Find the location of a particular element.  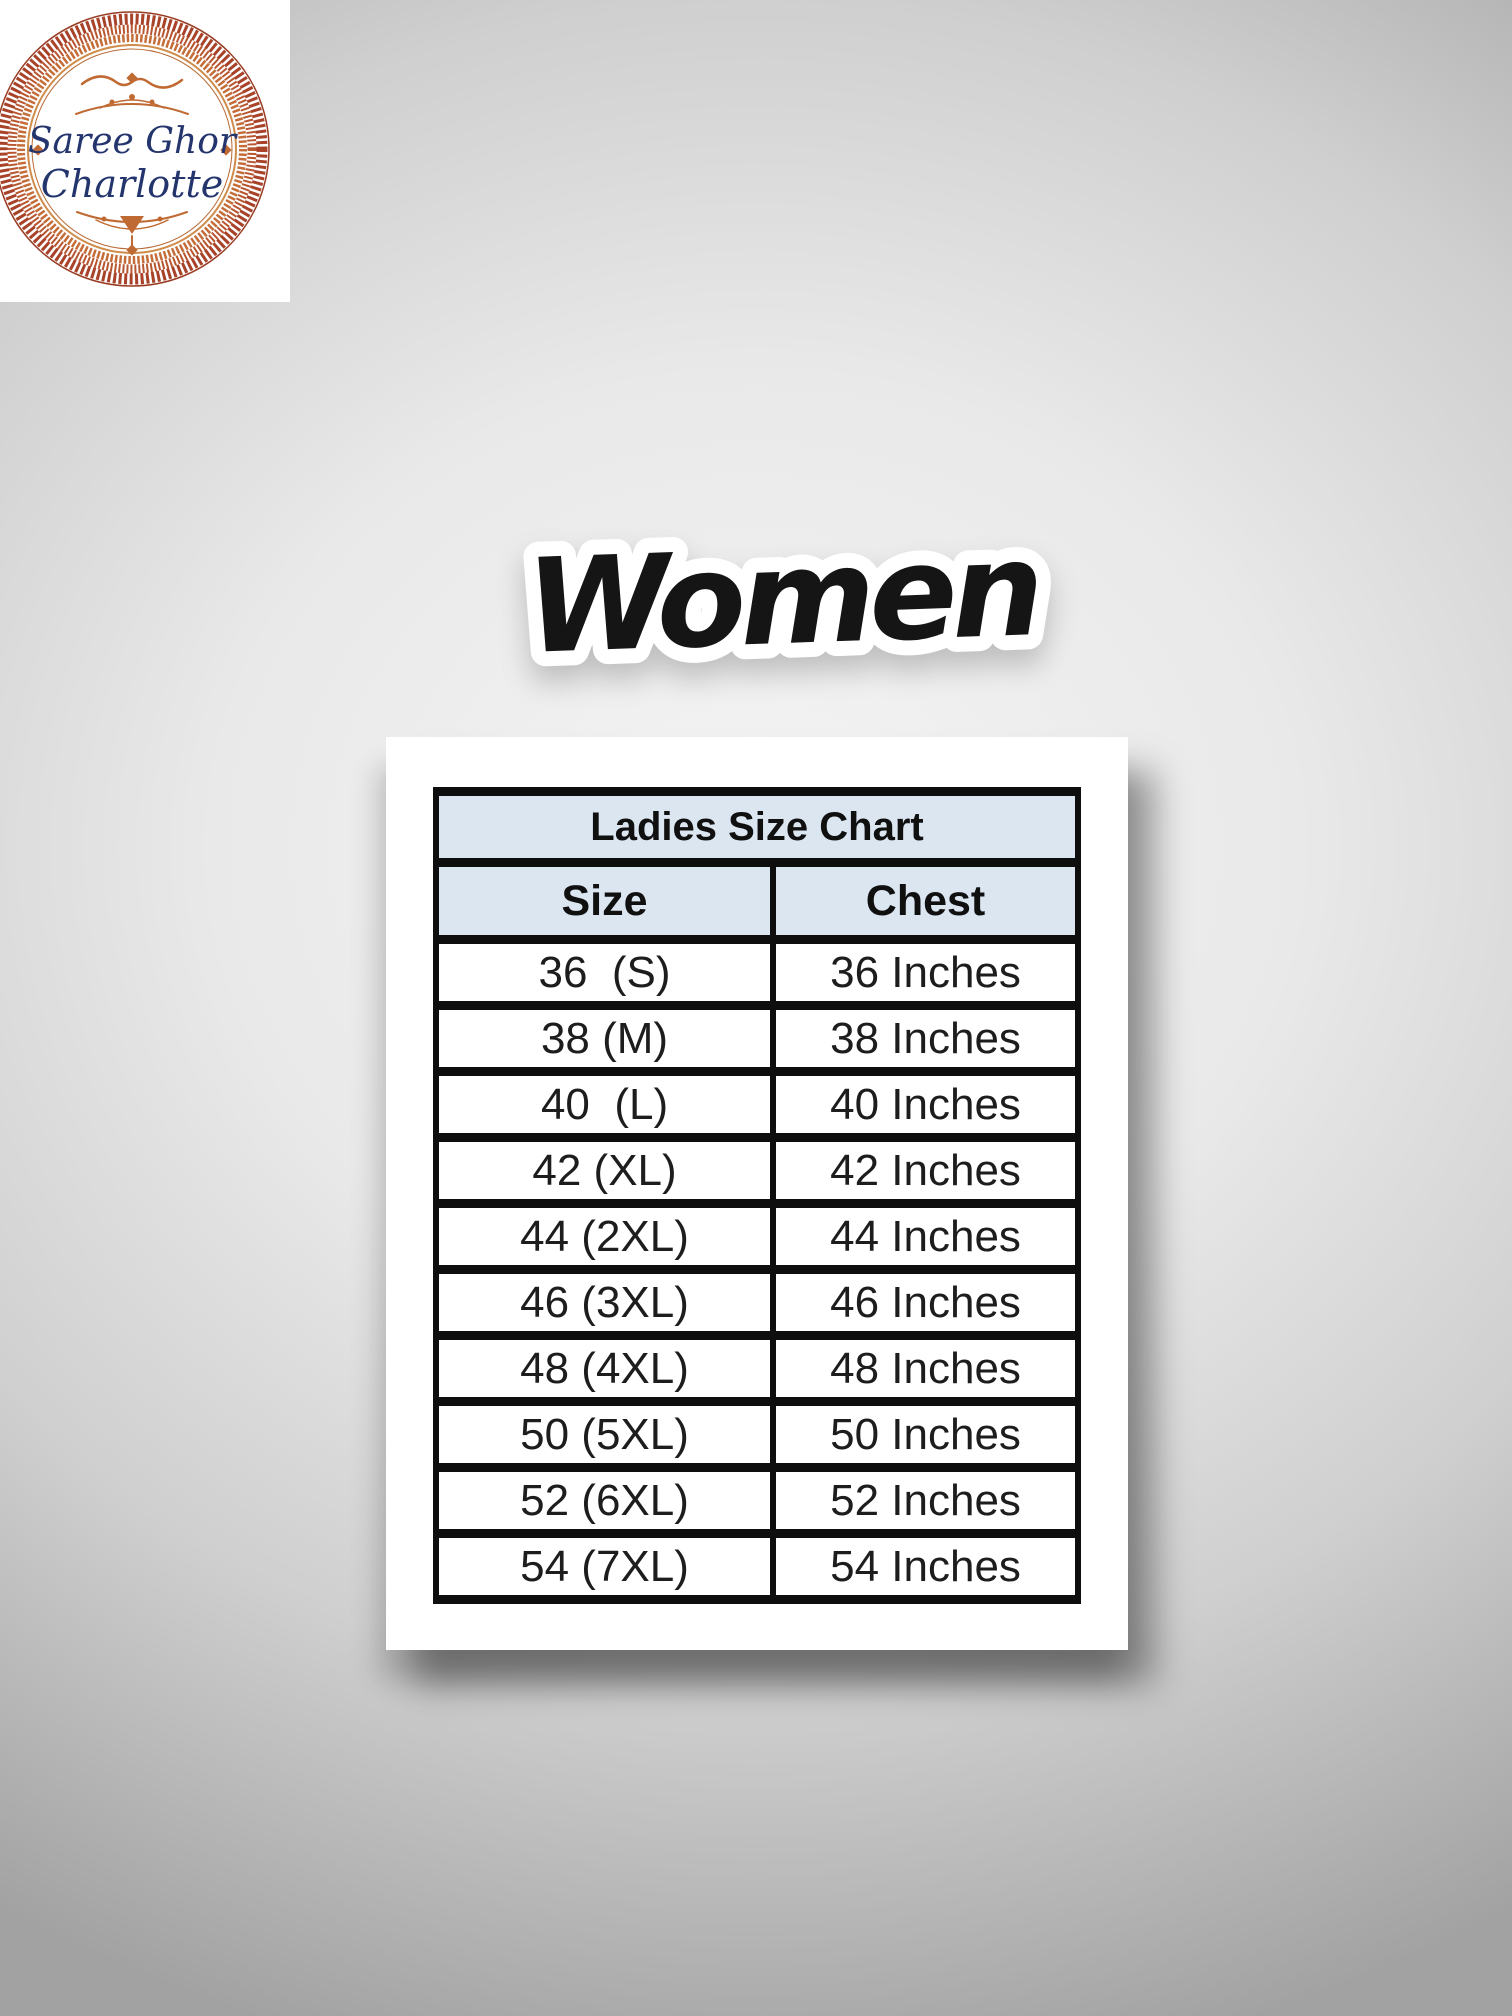

brand-ornament-icon: Saree Ghor Charlotte is located at coordinates (135, 149).